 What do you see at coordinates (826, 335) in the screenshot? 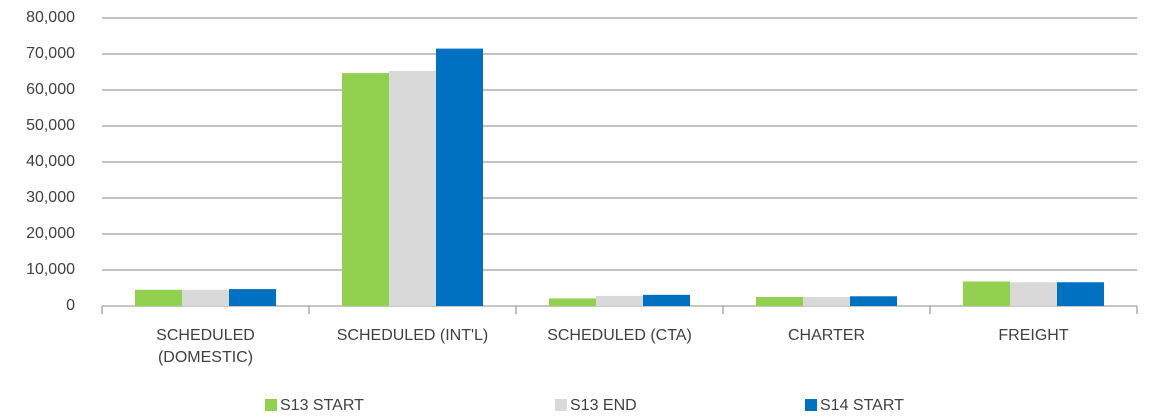
I see `x-tick-label: CHARTER` at bounding box center [826, 335].